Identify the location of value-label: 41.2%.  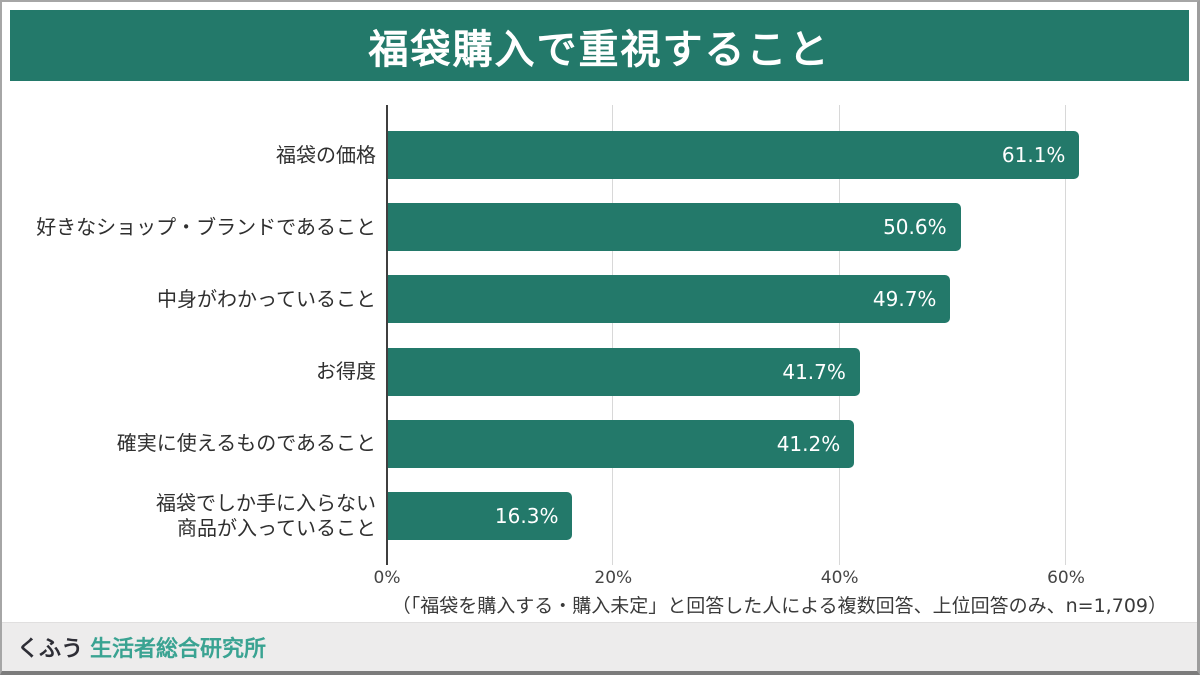
(808, 443).